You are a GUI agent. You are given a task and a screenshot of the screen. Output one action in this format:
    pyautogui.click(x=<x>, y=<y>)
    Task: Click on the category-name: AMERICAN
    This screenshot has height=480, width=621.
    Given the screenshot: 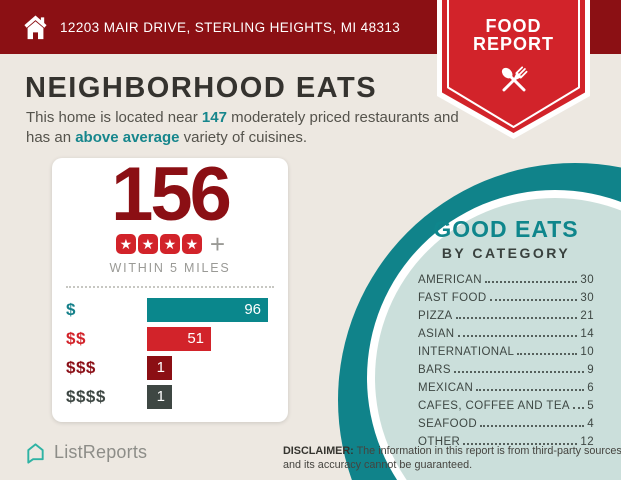 What is the action you would take?
    pyautogui.click(x=450, y=280)
    